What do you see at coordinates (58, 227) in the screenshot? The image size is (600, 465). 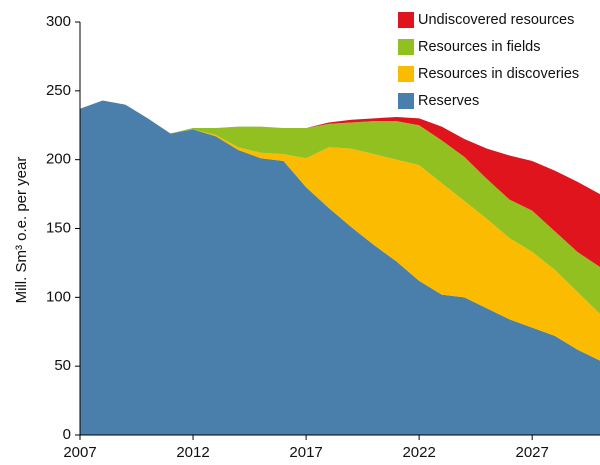 I see `y-tick-label: 150` at bounding box center [58, 227].